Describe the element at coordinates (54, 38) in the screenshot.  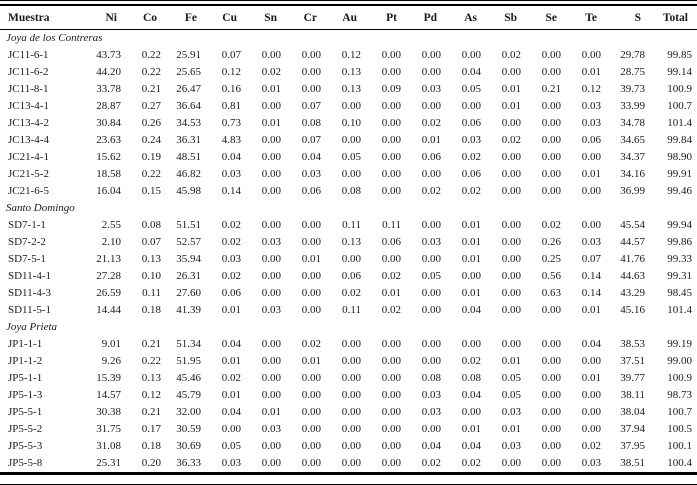
I see `group-label: Joya de los Contreras` at that location.